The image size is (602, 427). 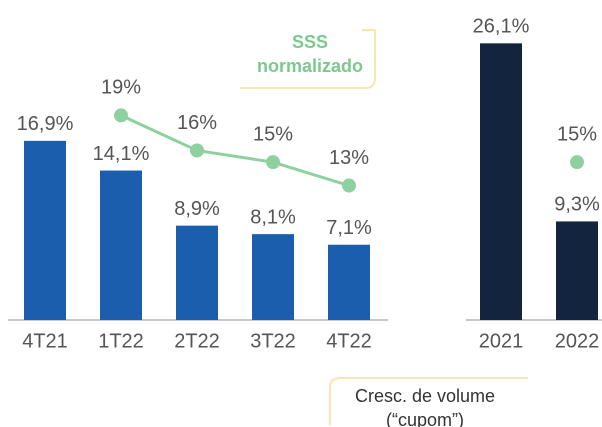 I want to click on x-tick-label: 3T22, so click(x=273, y=341).